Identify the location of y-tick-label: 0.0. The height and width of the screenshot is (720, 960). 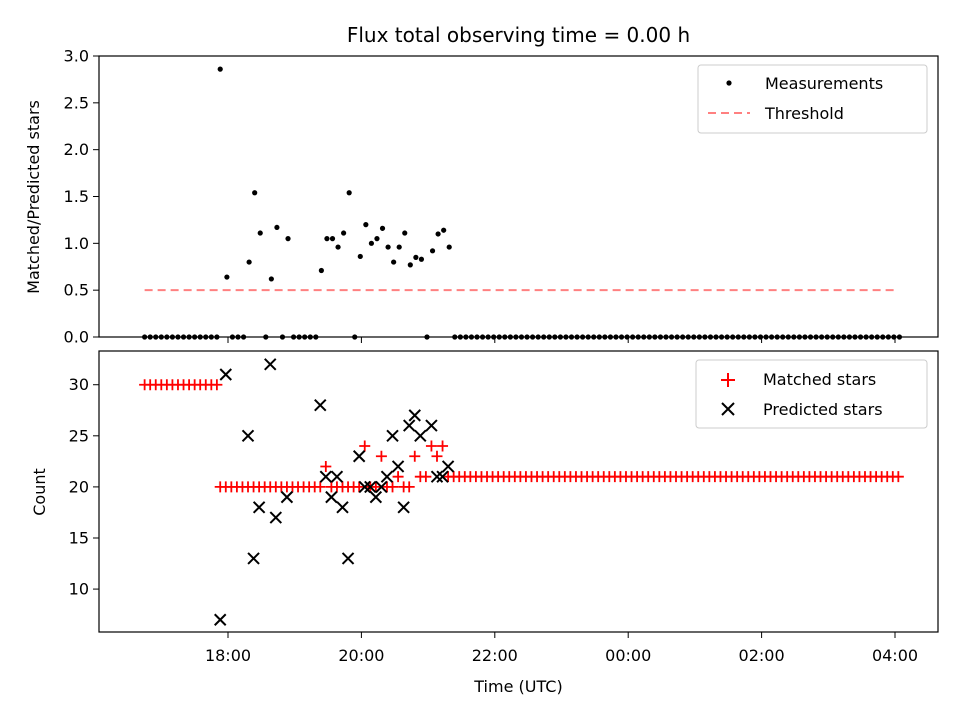
(76, 337).